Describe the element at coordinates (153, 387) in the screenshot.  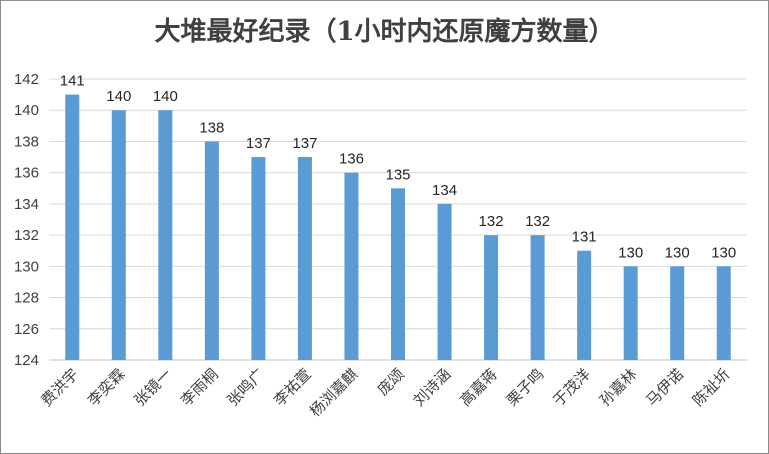
I see `category-label: 张镜一` at that location.